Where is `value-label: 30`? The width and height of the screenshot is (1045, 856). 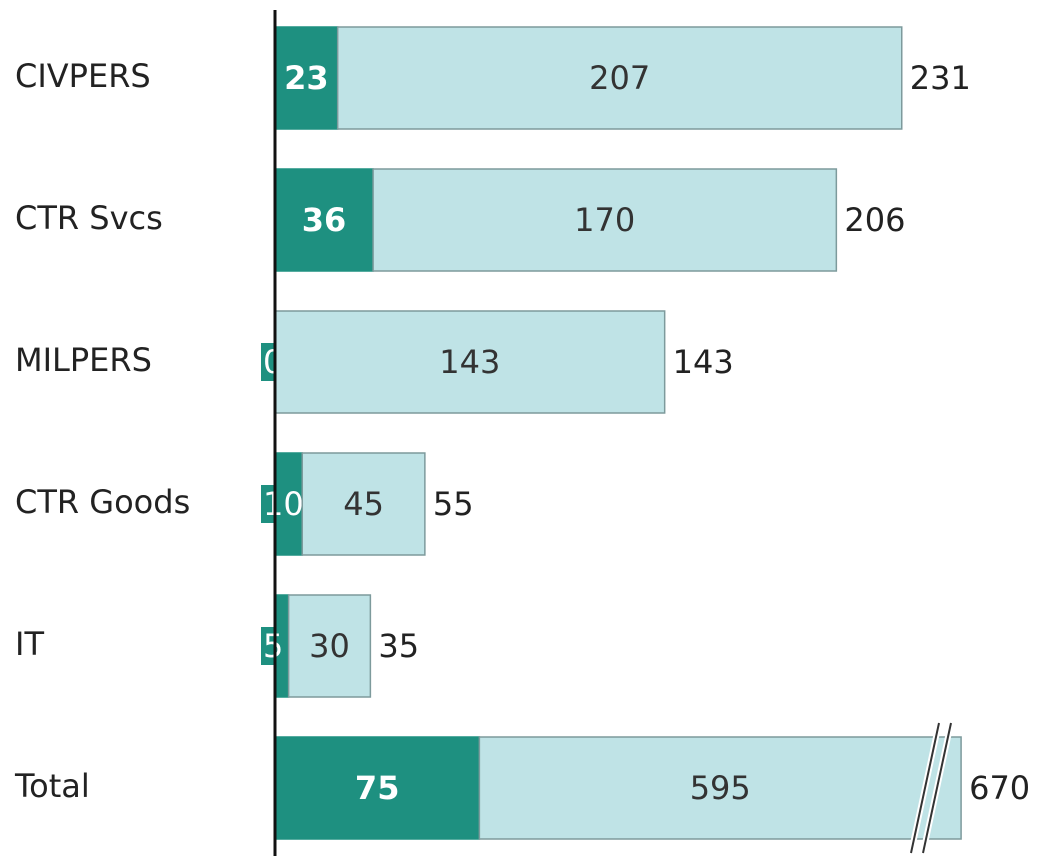 value-label: 30 is located at coordinates (329, 646).